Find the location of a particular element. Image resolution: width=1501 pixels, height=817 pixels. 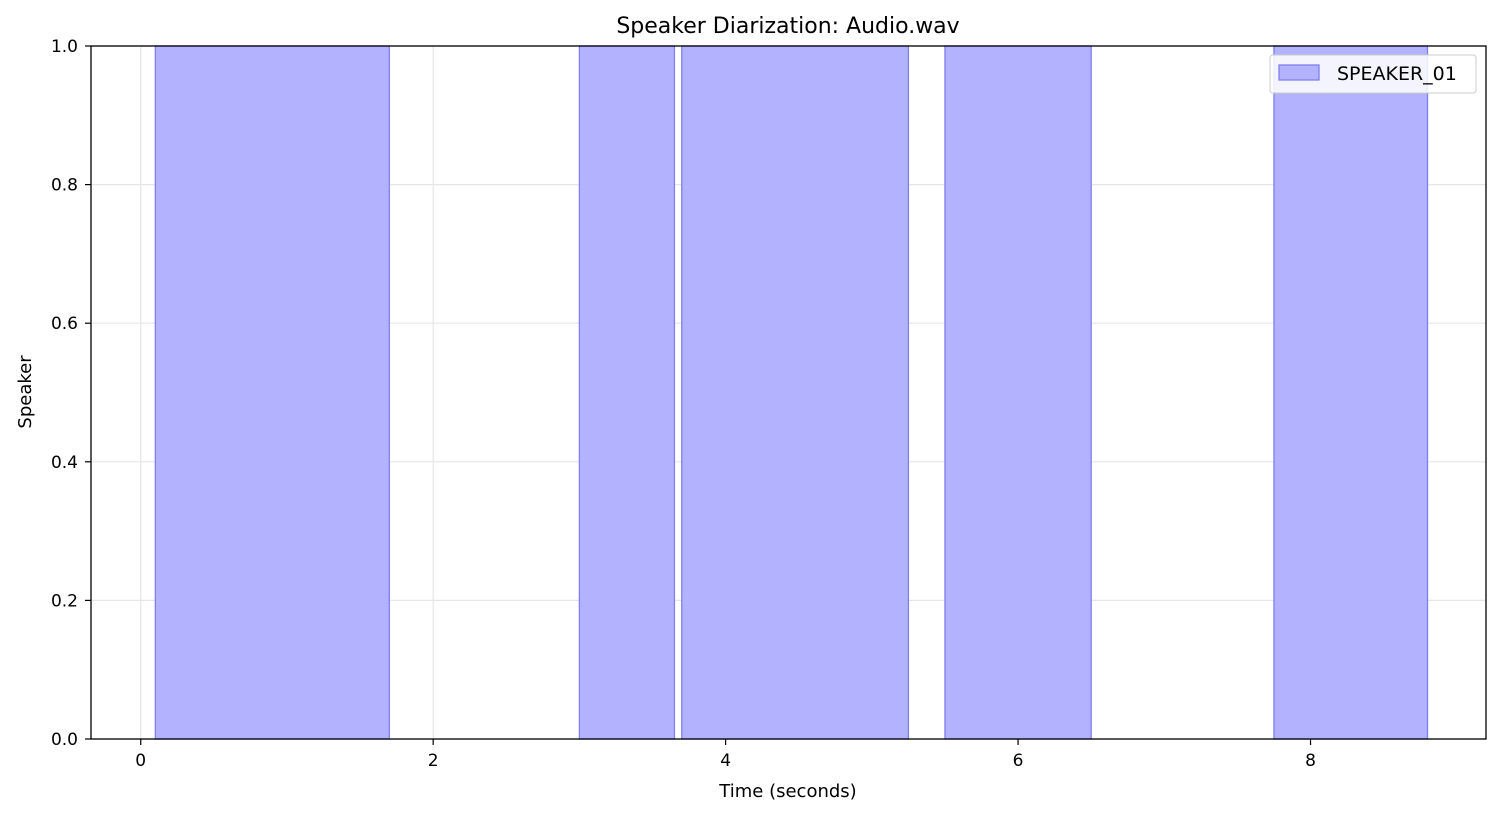

legend: SPEAKER_01 is located at coordinates (1373, 74).